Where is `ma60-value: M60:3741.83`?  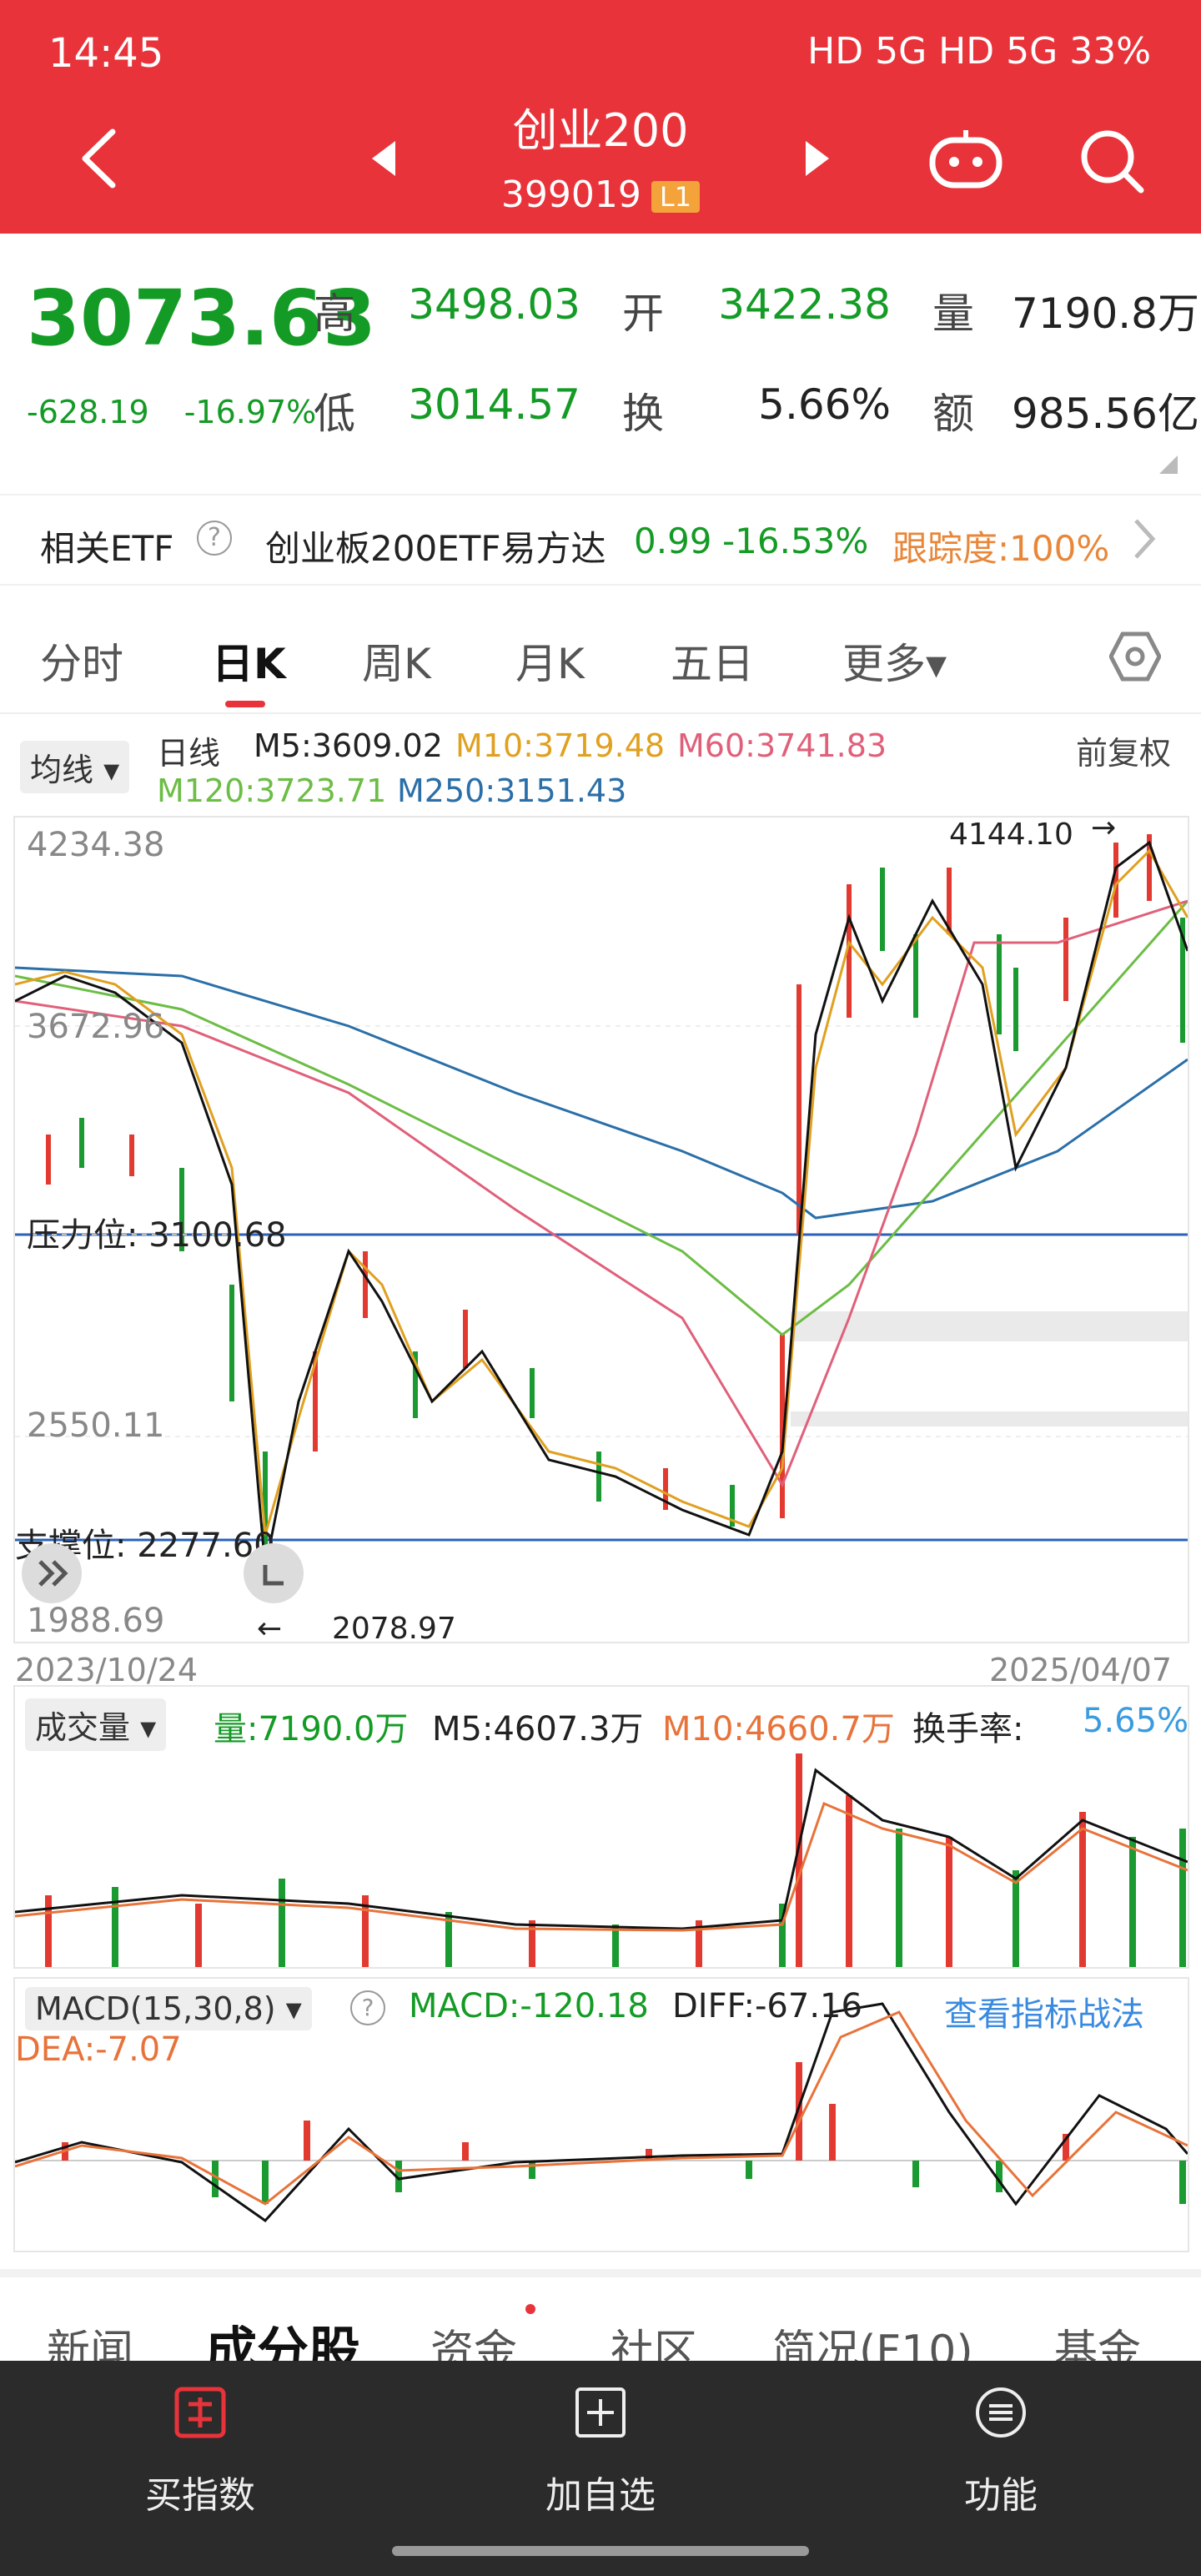
ma60-value: M60:3741.83 is located at coordinates (782, 745).